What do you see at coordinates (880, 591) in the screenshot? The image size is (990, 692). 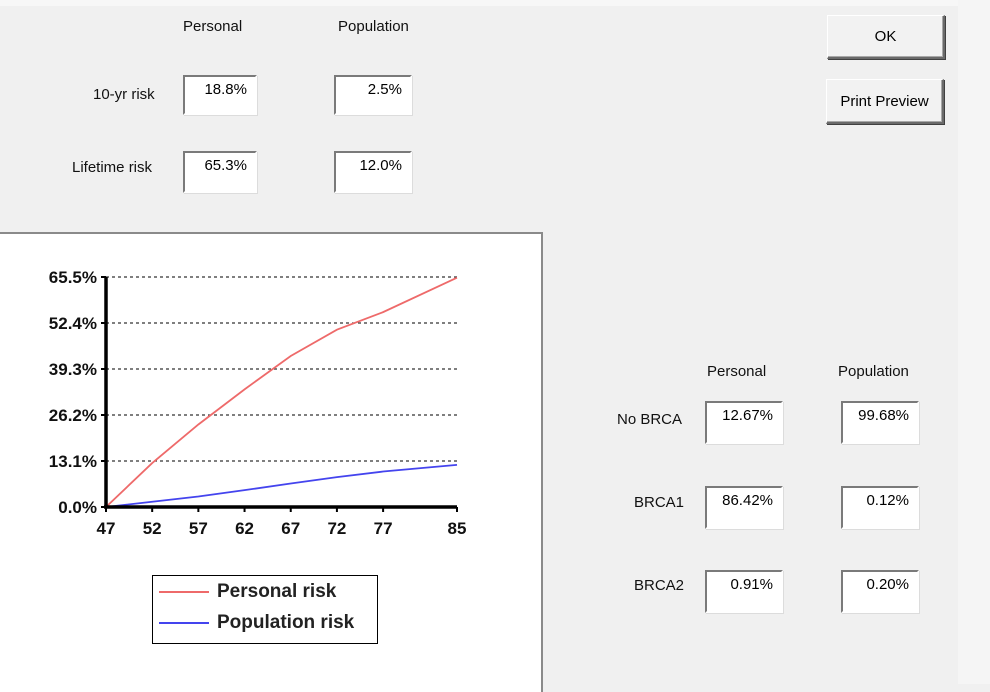 I see `brca2-population-field: 0.20%` at bounding box center [880, 591].